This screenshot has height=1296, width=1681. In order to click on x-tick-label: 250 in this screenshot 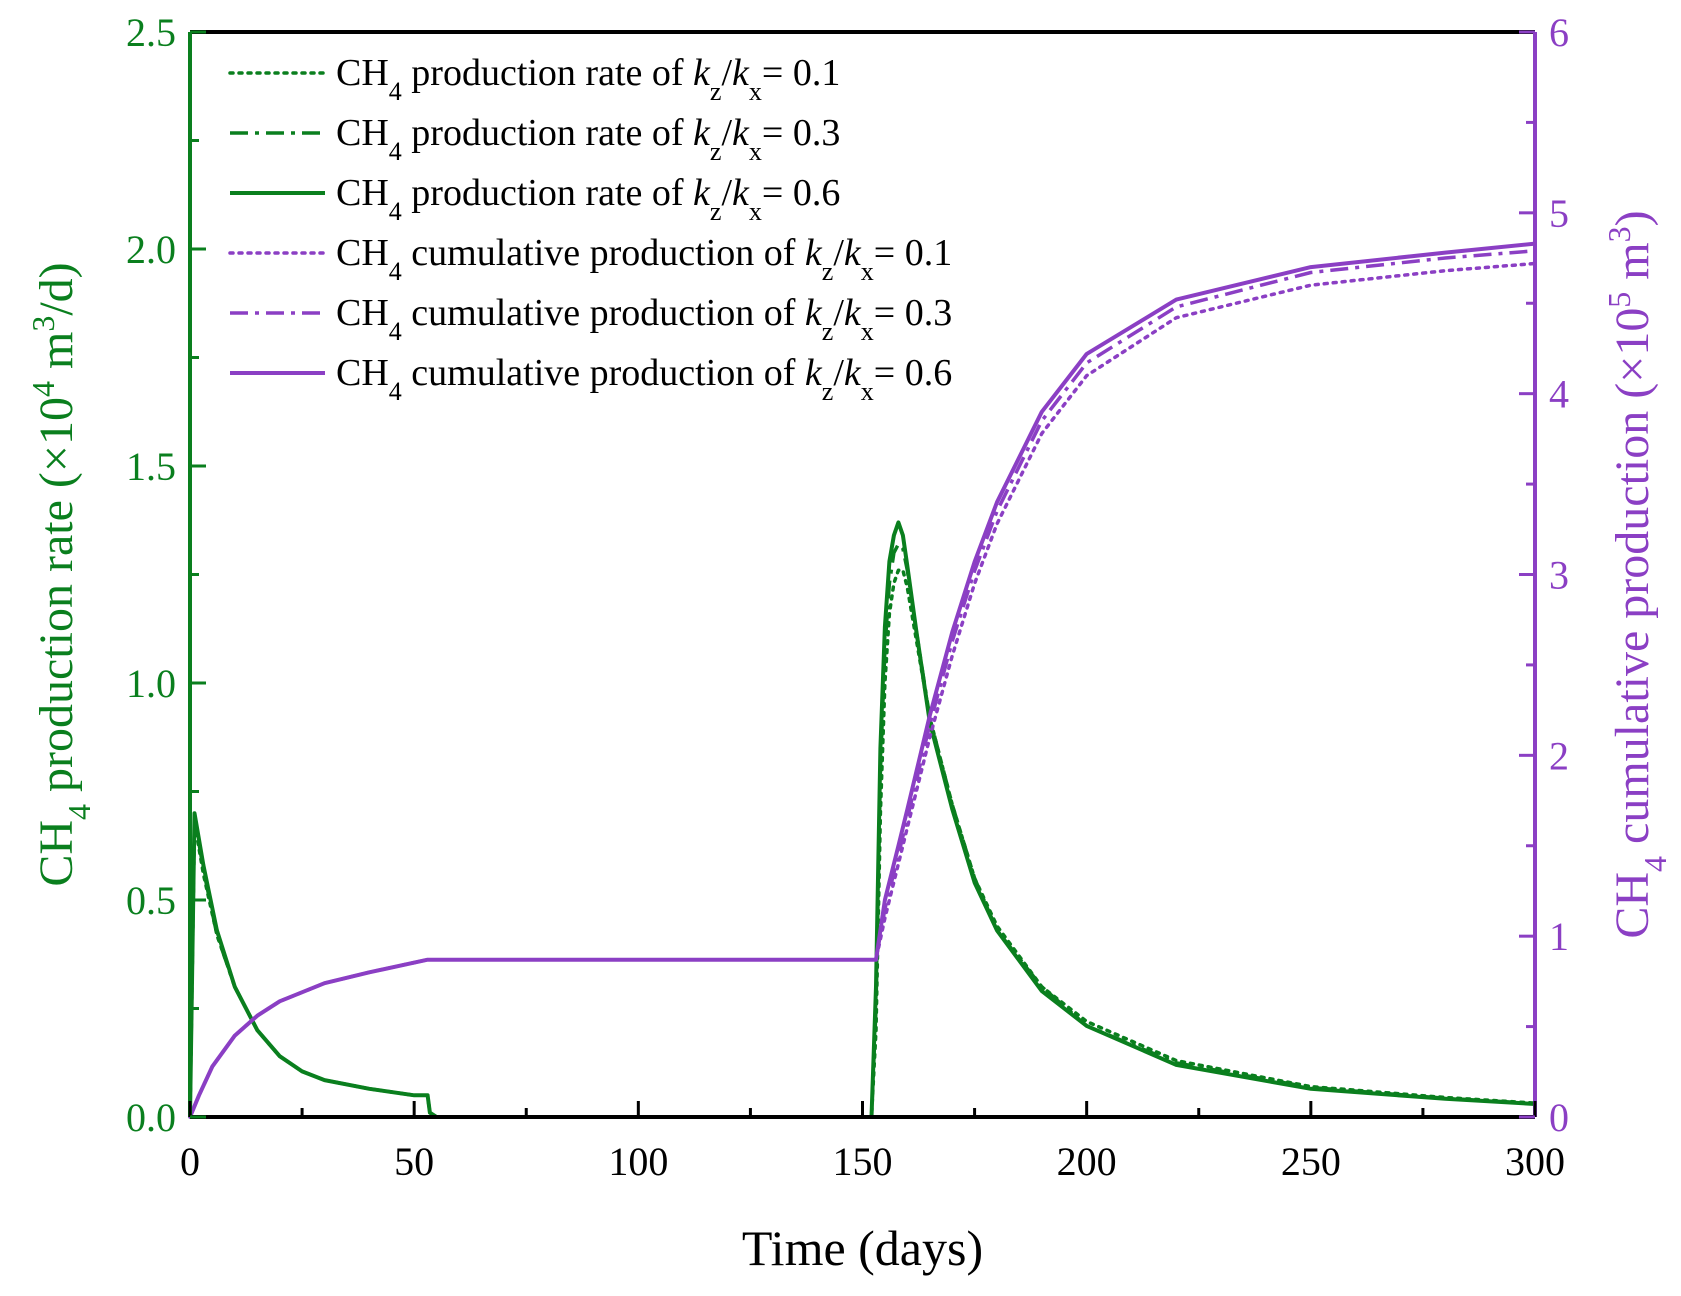, I will do `click(1311, 1161)`.